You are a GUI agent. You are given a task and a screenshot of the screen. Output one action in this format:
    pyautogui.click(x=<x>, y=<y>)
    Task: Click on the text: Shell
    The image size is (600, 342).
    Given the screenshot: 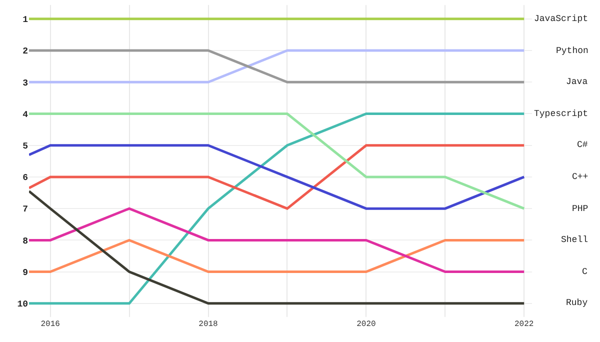 What is the action you would take?
    pyautogui.click(x=574, y=240)
    